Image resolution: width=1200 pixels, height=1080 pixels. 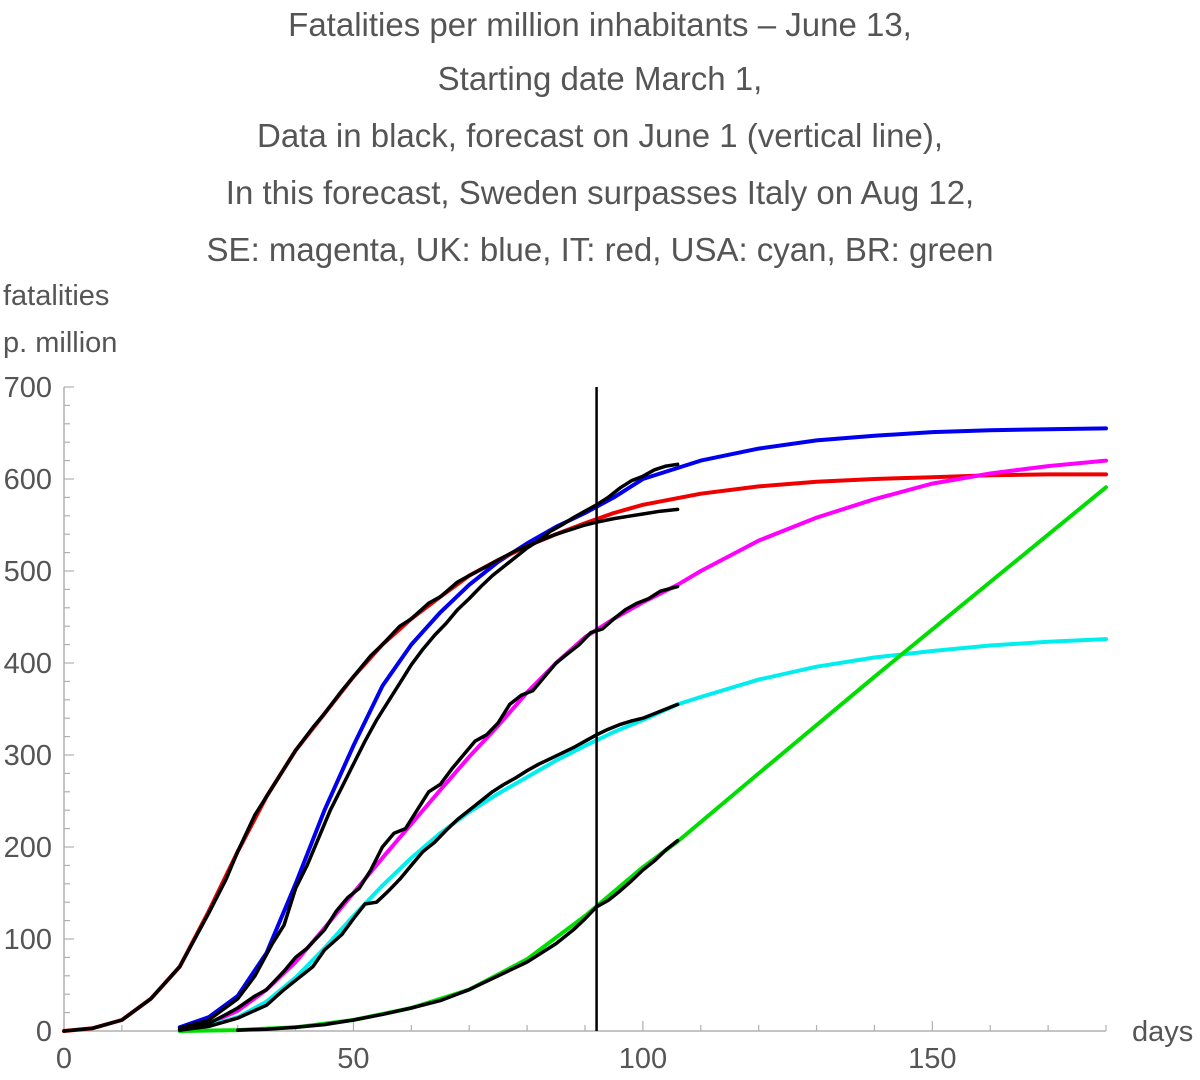 What do you see at coordinates (60, 343) in the screenshot?
I see `y-axis-label-line-2: p. million` at bounding box center [60, 343].